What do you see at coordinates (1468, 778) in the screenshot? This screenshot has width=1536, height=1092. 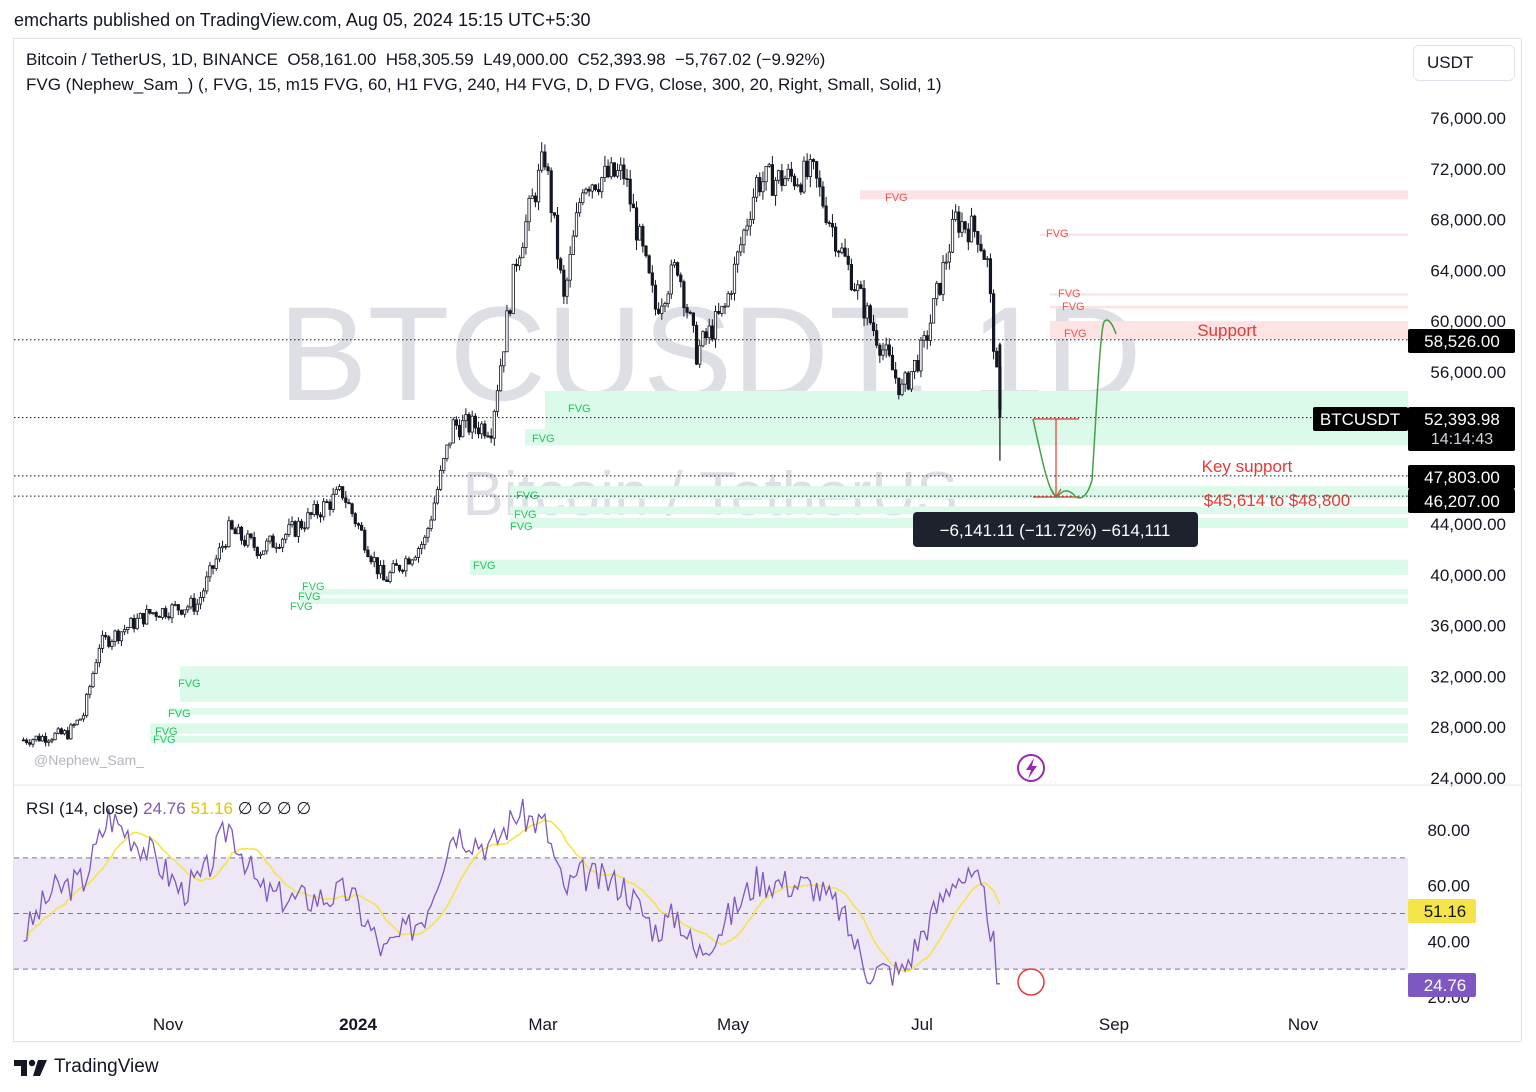 I see `price-tick-label: 24,000.00` at bounding box center [1468, 778].